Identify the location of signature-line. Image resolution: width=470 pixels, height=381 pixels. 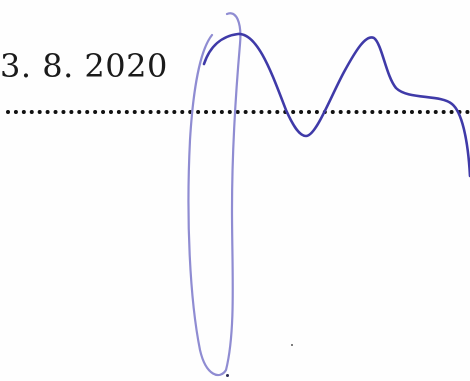
(238, 112).